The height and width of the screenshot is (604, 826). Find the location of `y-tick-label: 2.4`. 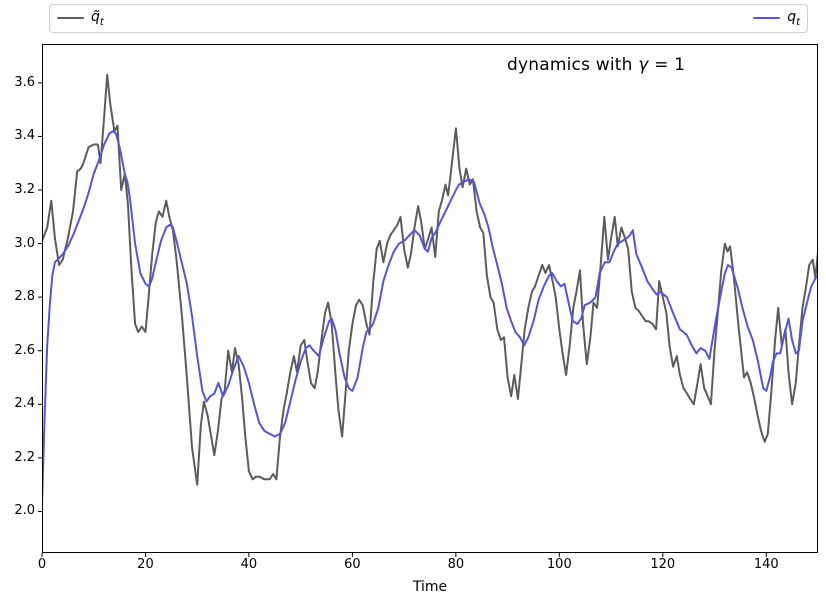

y-tick-label: 2.4 is located at coordinates (24, 404).